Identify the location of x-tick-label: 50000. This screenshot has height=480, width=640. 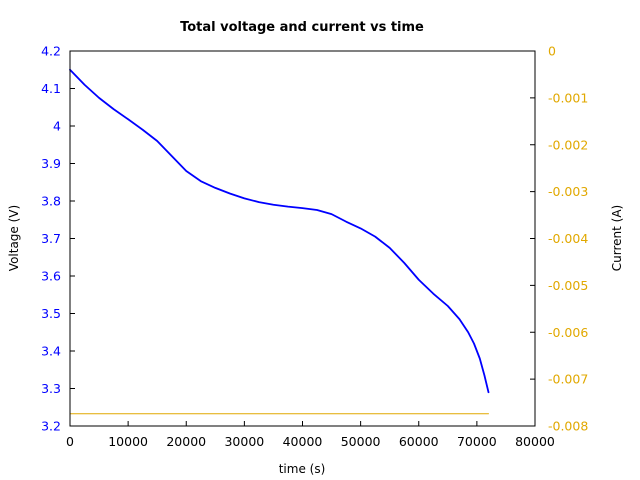
(361, 441).